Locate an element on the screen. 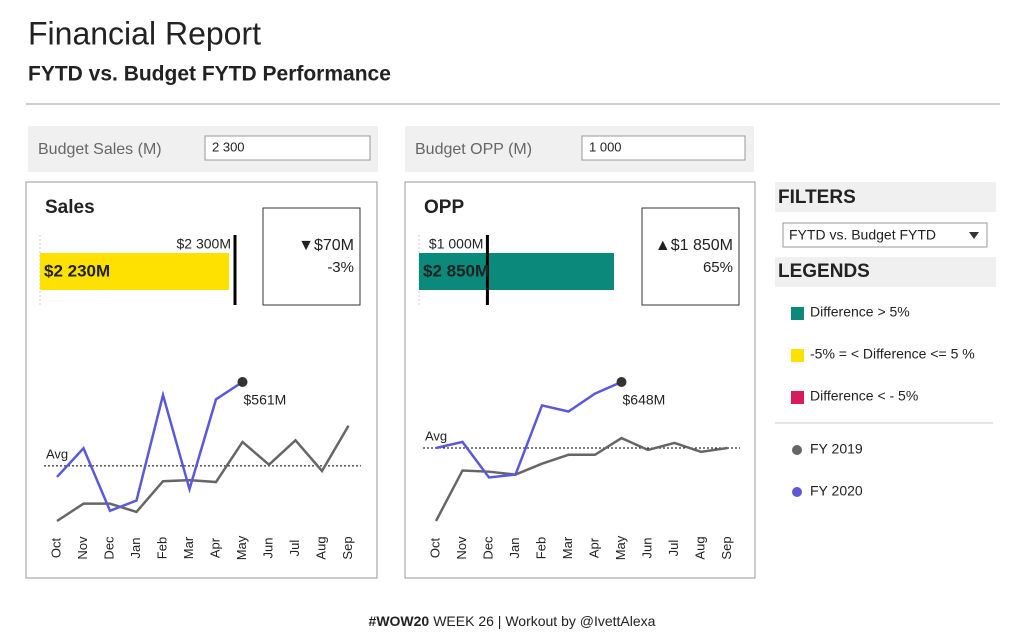 This screenshot has width=1024, height=636. data-label: $561M is located at coordinates (265, 400).